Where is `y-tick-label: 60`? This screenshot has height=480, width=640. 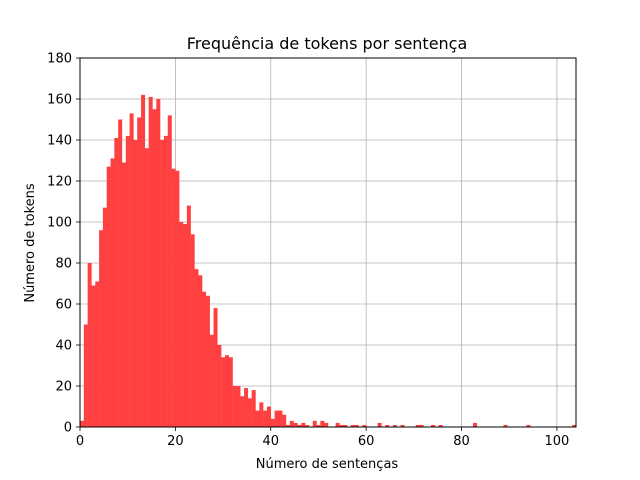
y-tick-label: 60 is located at coordinates (63, 305).